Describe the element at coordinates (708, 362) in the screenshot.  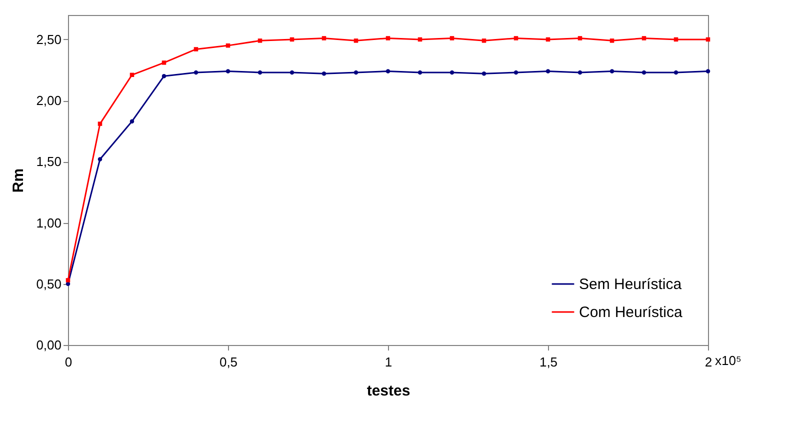
I see `x-tick-label: 2` at that location.